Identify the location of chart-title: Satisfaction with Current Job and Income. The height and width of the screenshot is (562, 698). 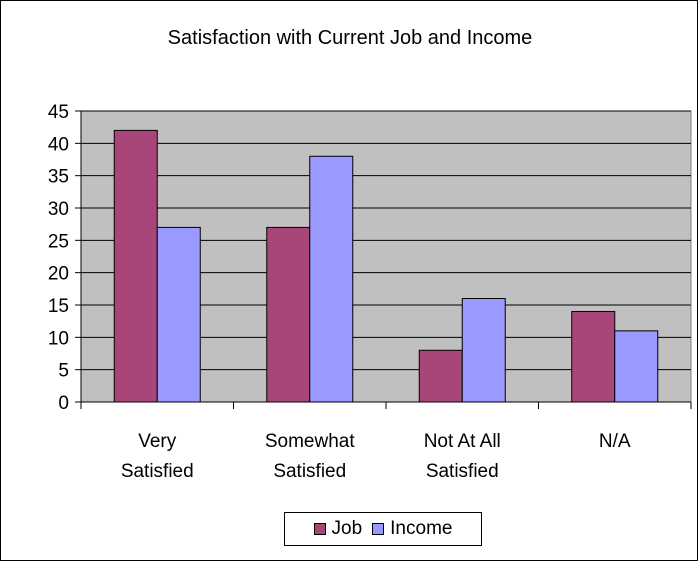
(350, 38).